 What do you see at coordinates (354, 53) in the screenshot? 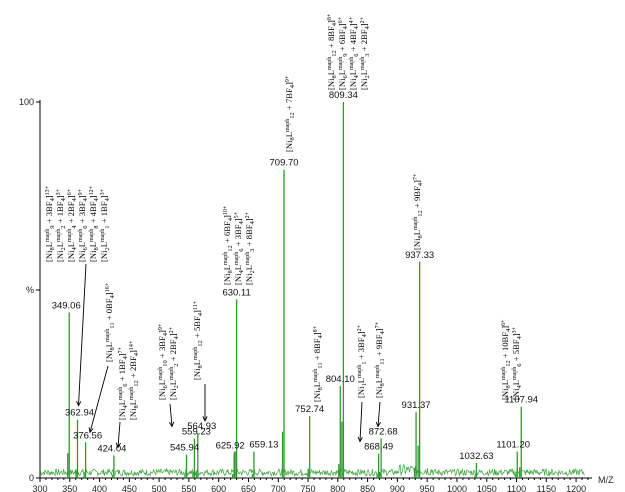
I see `annotation-8-line-2: [Ni4Lmaph6 + 4BF4]4+` at bounding box center [354, 53].